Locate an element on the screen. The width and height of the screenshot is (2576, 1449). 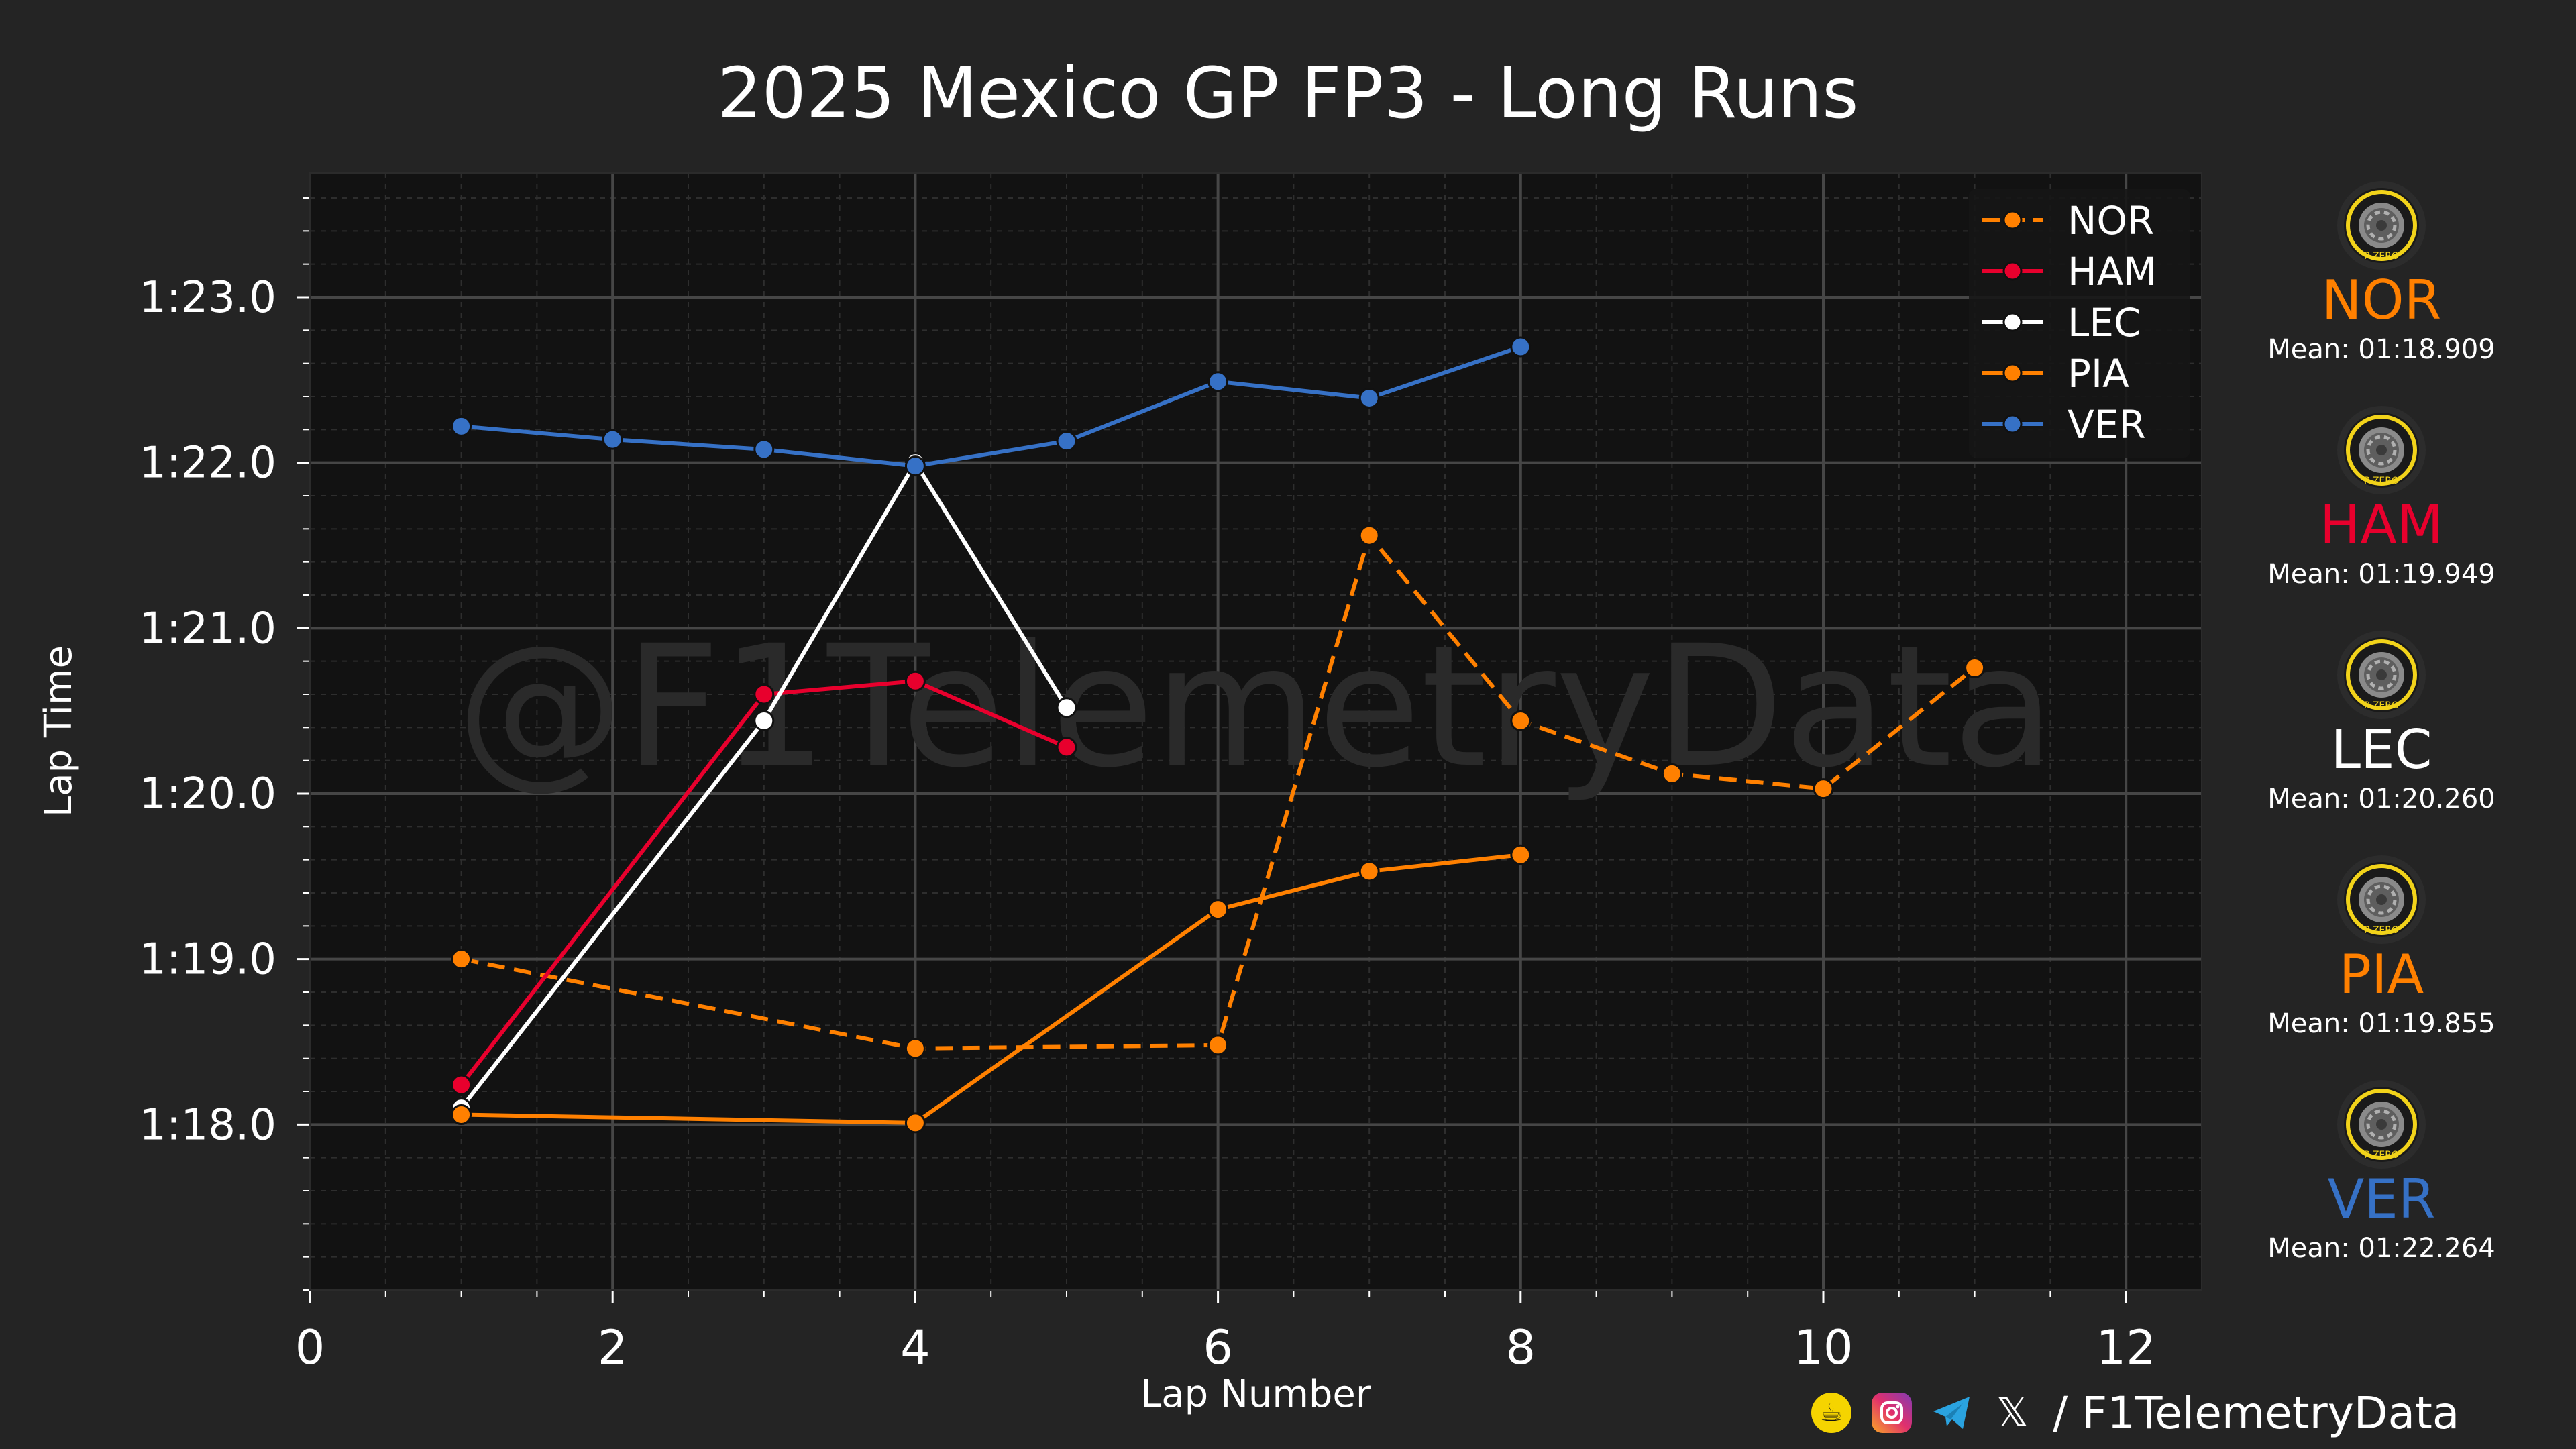
x-tick-label: 10 is located at coordinates (1823, 1347).